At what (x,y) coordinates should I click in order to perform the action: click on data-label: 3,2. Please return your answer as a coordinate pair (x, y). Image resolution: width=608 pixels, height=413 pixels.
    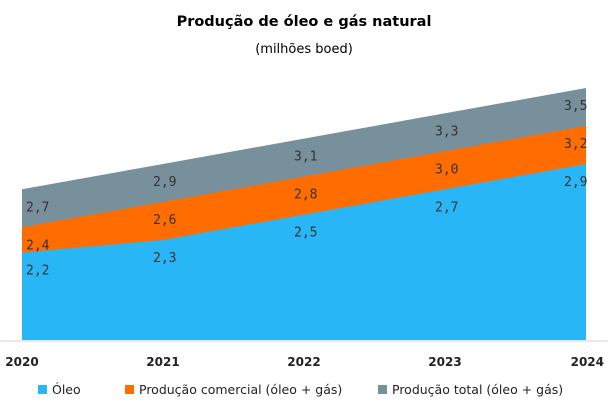
    Looking at the image, I should click on (575, 144).